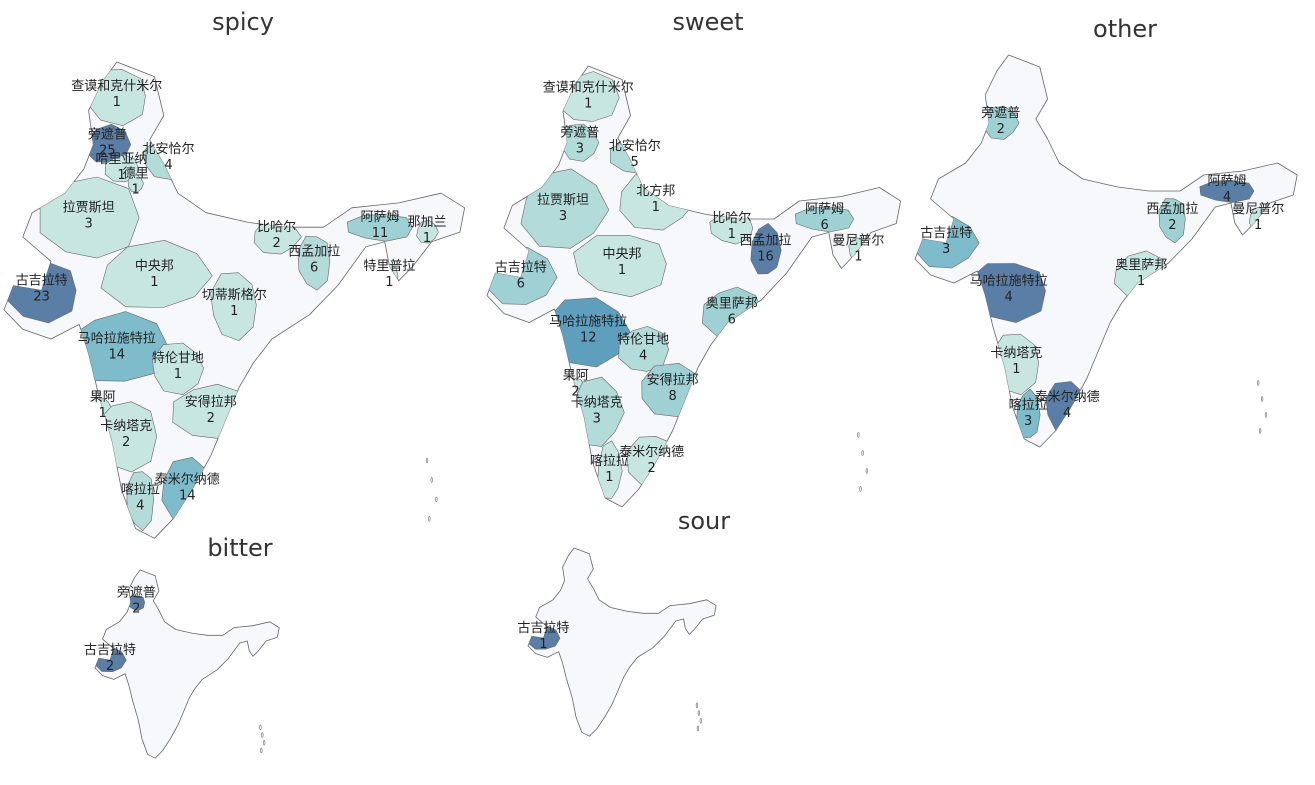 This screenshot has height=785, width=1315. I want to click on region-name-label: 奥里萨邦, so click(1141, 265).